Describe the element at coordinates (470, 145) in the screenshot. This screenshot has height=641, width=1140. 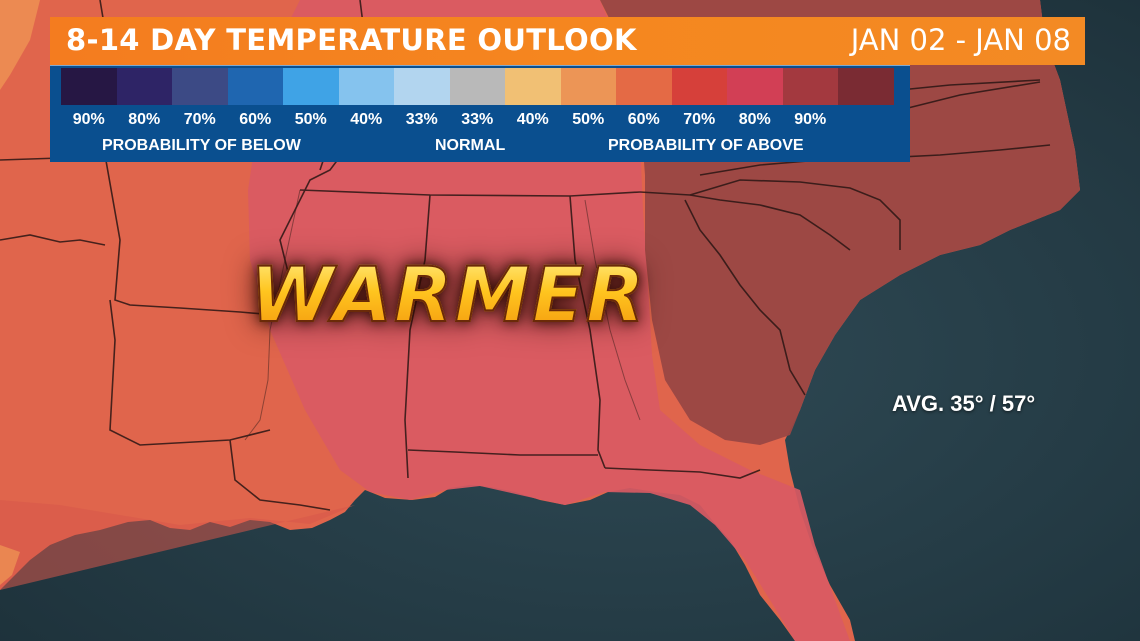
I see `normal-caption: NORMAL` at that location.